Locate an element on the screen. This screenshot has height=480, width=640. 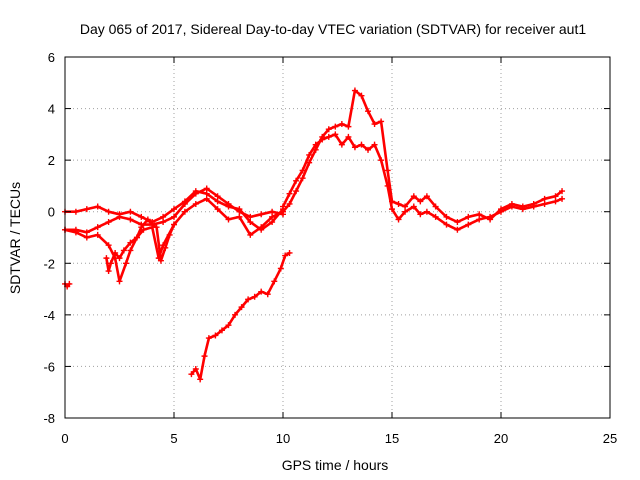
y-tick-label: -2 is located at coordinates (49, 263).